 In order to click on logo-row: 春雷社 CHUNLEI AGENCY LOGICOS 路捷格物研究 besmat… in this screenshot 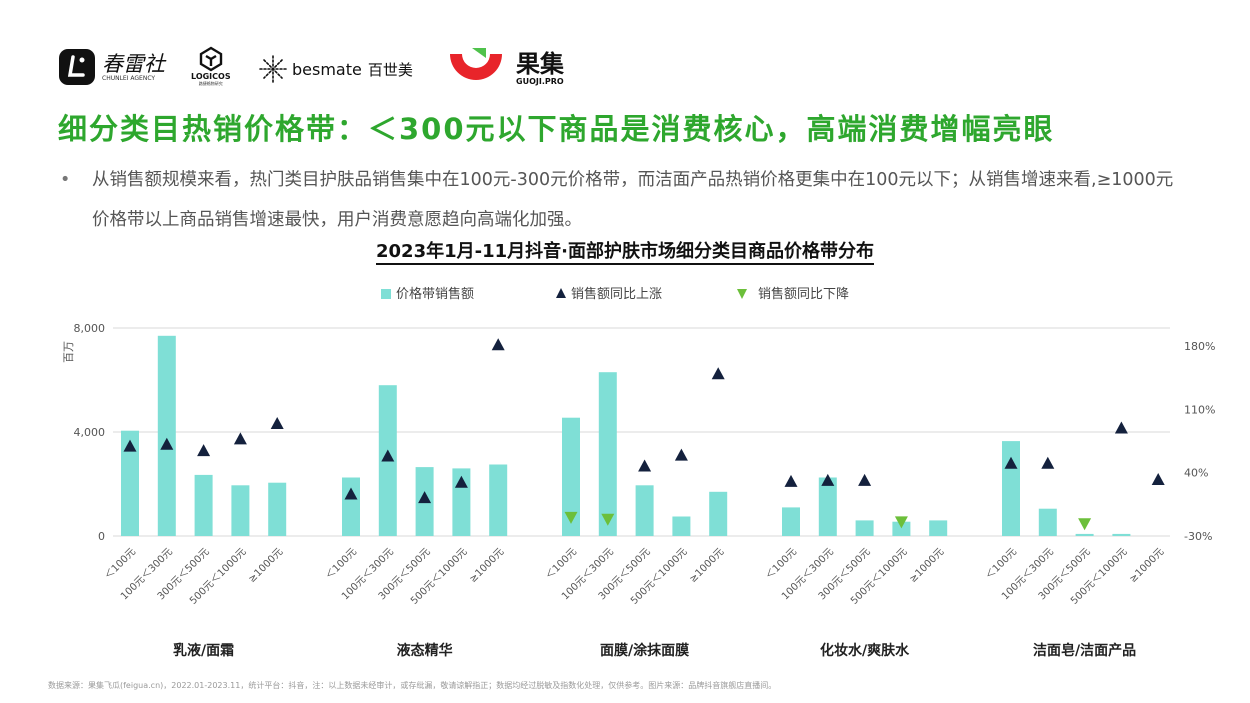, I will do `click(338, 69)`.